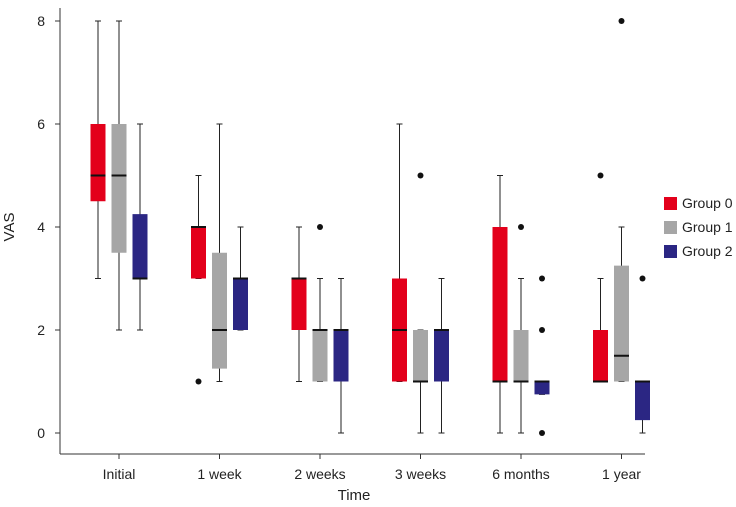 The height and width of the screenshot is (507, 736). What do you see at coordinates (119, 474) in the screenshot?
I see `x-tick-label: Initial` at bounding box center [119, 474].